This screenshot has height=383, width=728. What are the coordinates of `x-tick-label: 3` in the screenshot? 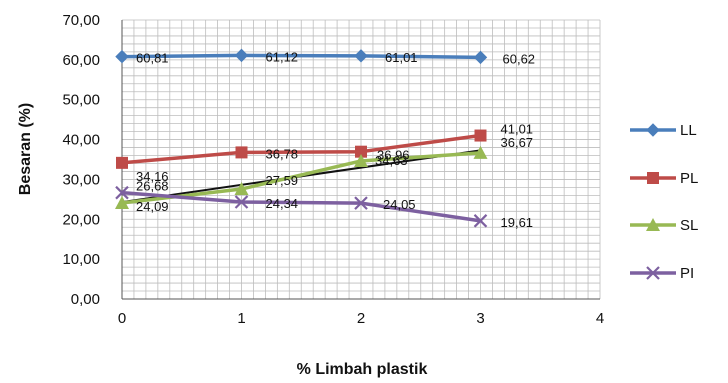 It's located at (480, 318).